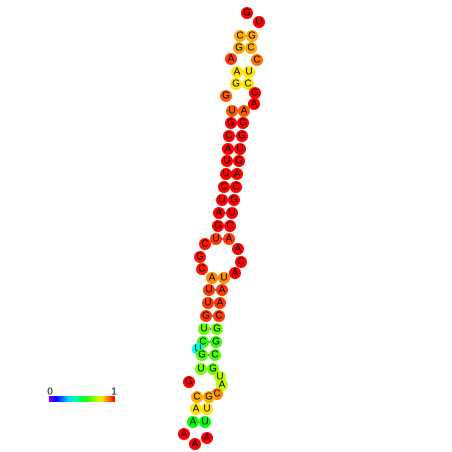 The height and width of the screenshot is (452, 452). Describe the element at coordinates (114, 392) in the screenshot. I see `legend-max: 1` at that location.